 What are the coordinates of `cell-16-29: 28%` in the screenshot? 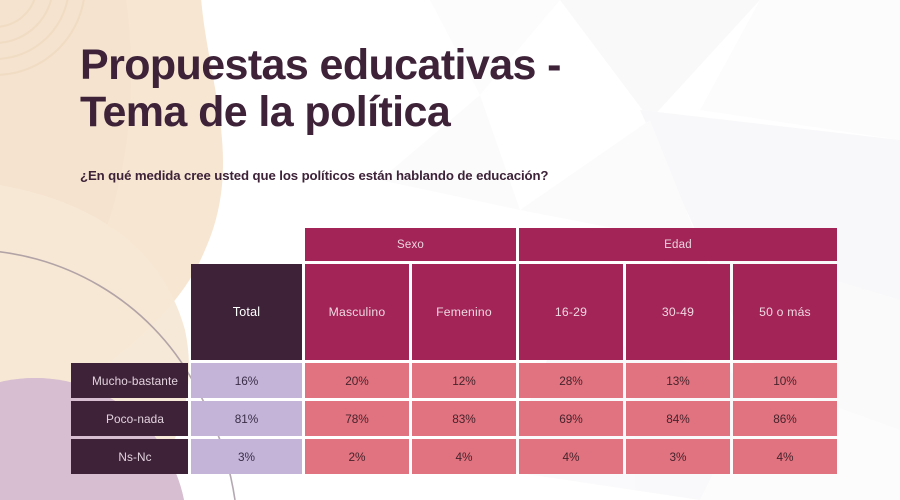 It's located at (571, 380).